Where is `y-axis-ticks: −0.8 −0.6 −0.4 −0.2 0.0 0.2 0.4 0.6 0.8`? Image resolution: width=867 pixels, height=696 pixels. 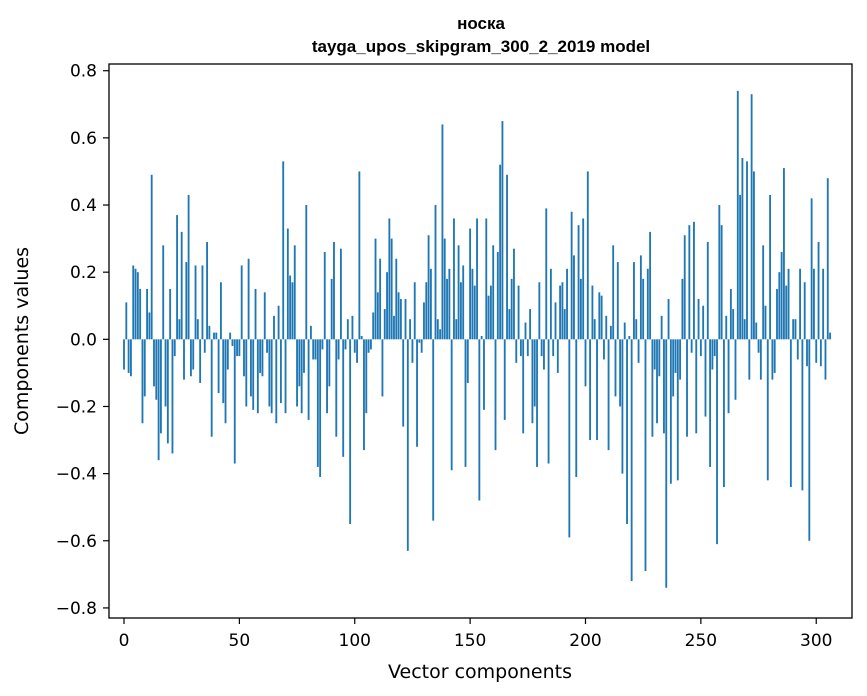 y-axis-ticks: −0.8 −0.6 −0.4 −0.2 0.0 0.2 0.4 0.6 0.8 is located at coordinates (82, 340).